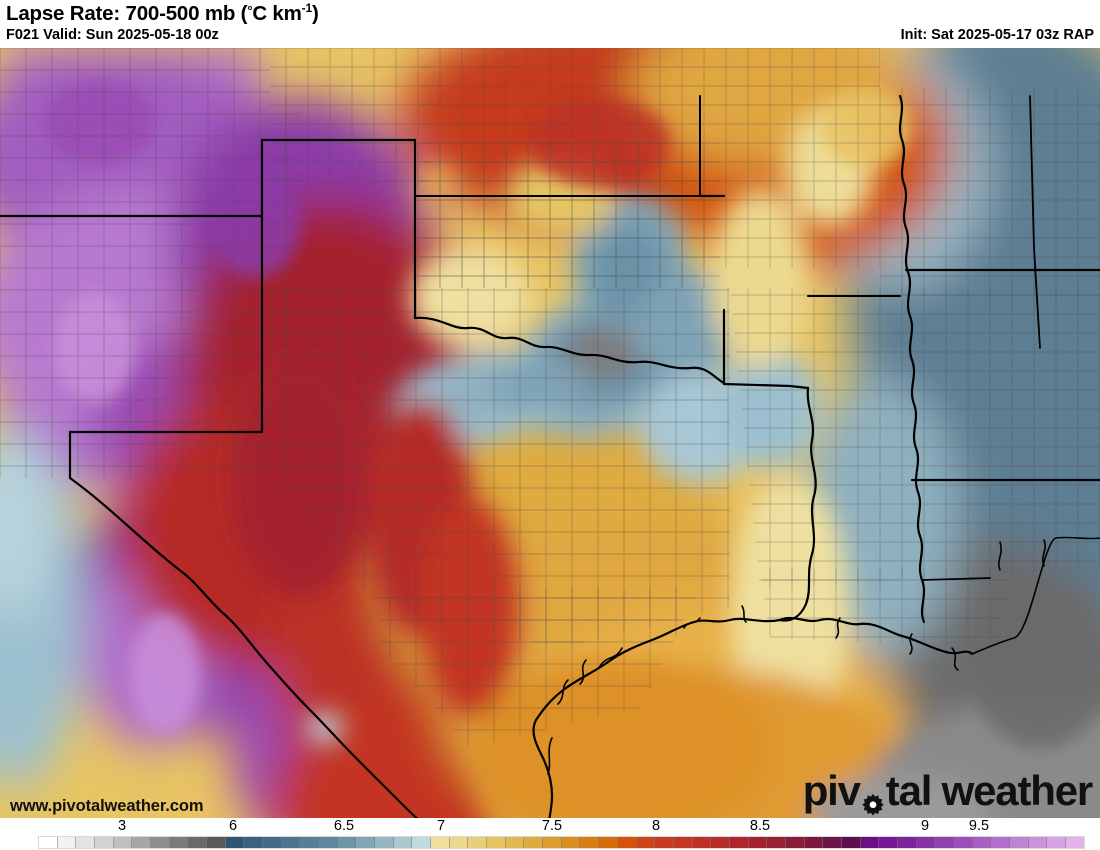  Describe the element at coordinates (315, 13) in the screenshot. I see `title-close-paren: )` at that location.